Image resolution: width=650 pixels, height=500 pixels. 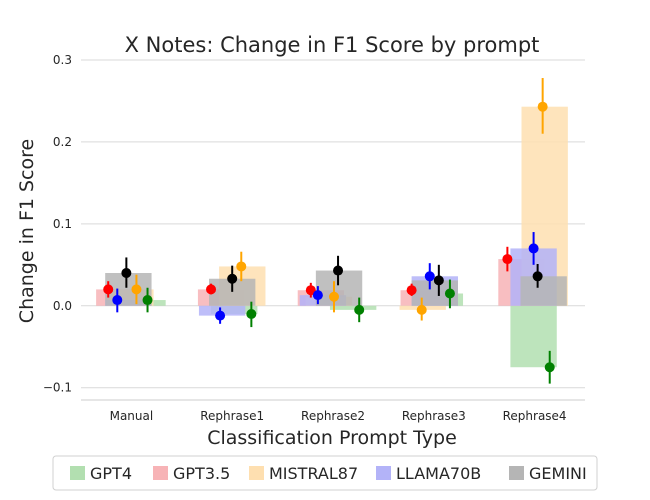 I want to click on legend-label: GPT3.5, so click(x=201, y=473).